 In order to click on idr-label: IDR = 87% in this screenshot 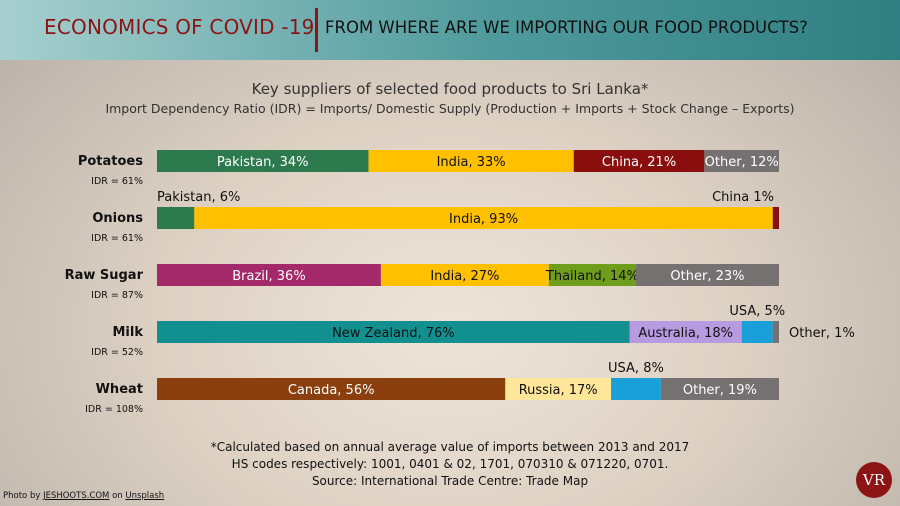, I will do `click(117, 295)`.